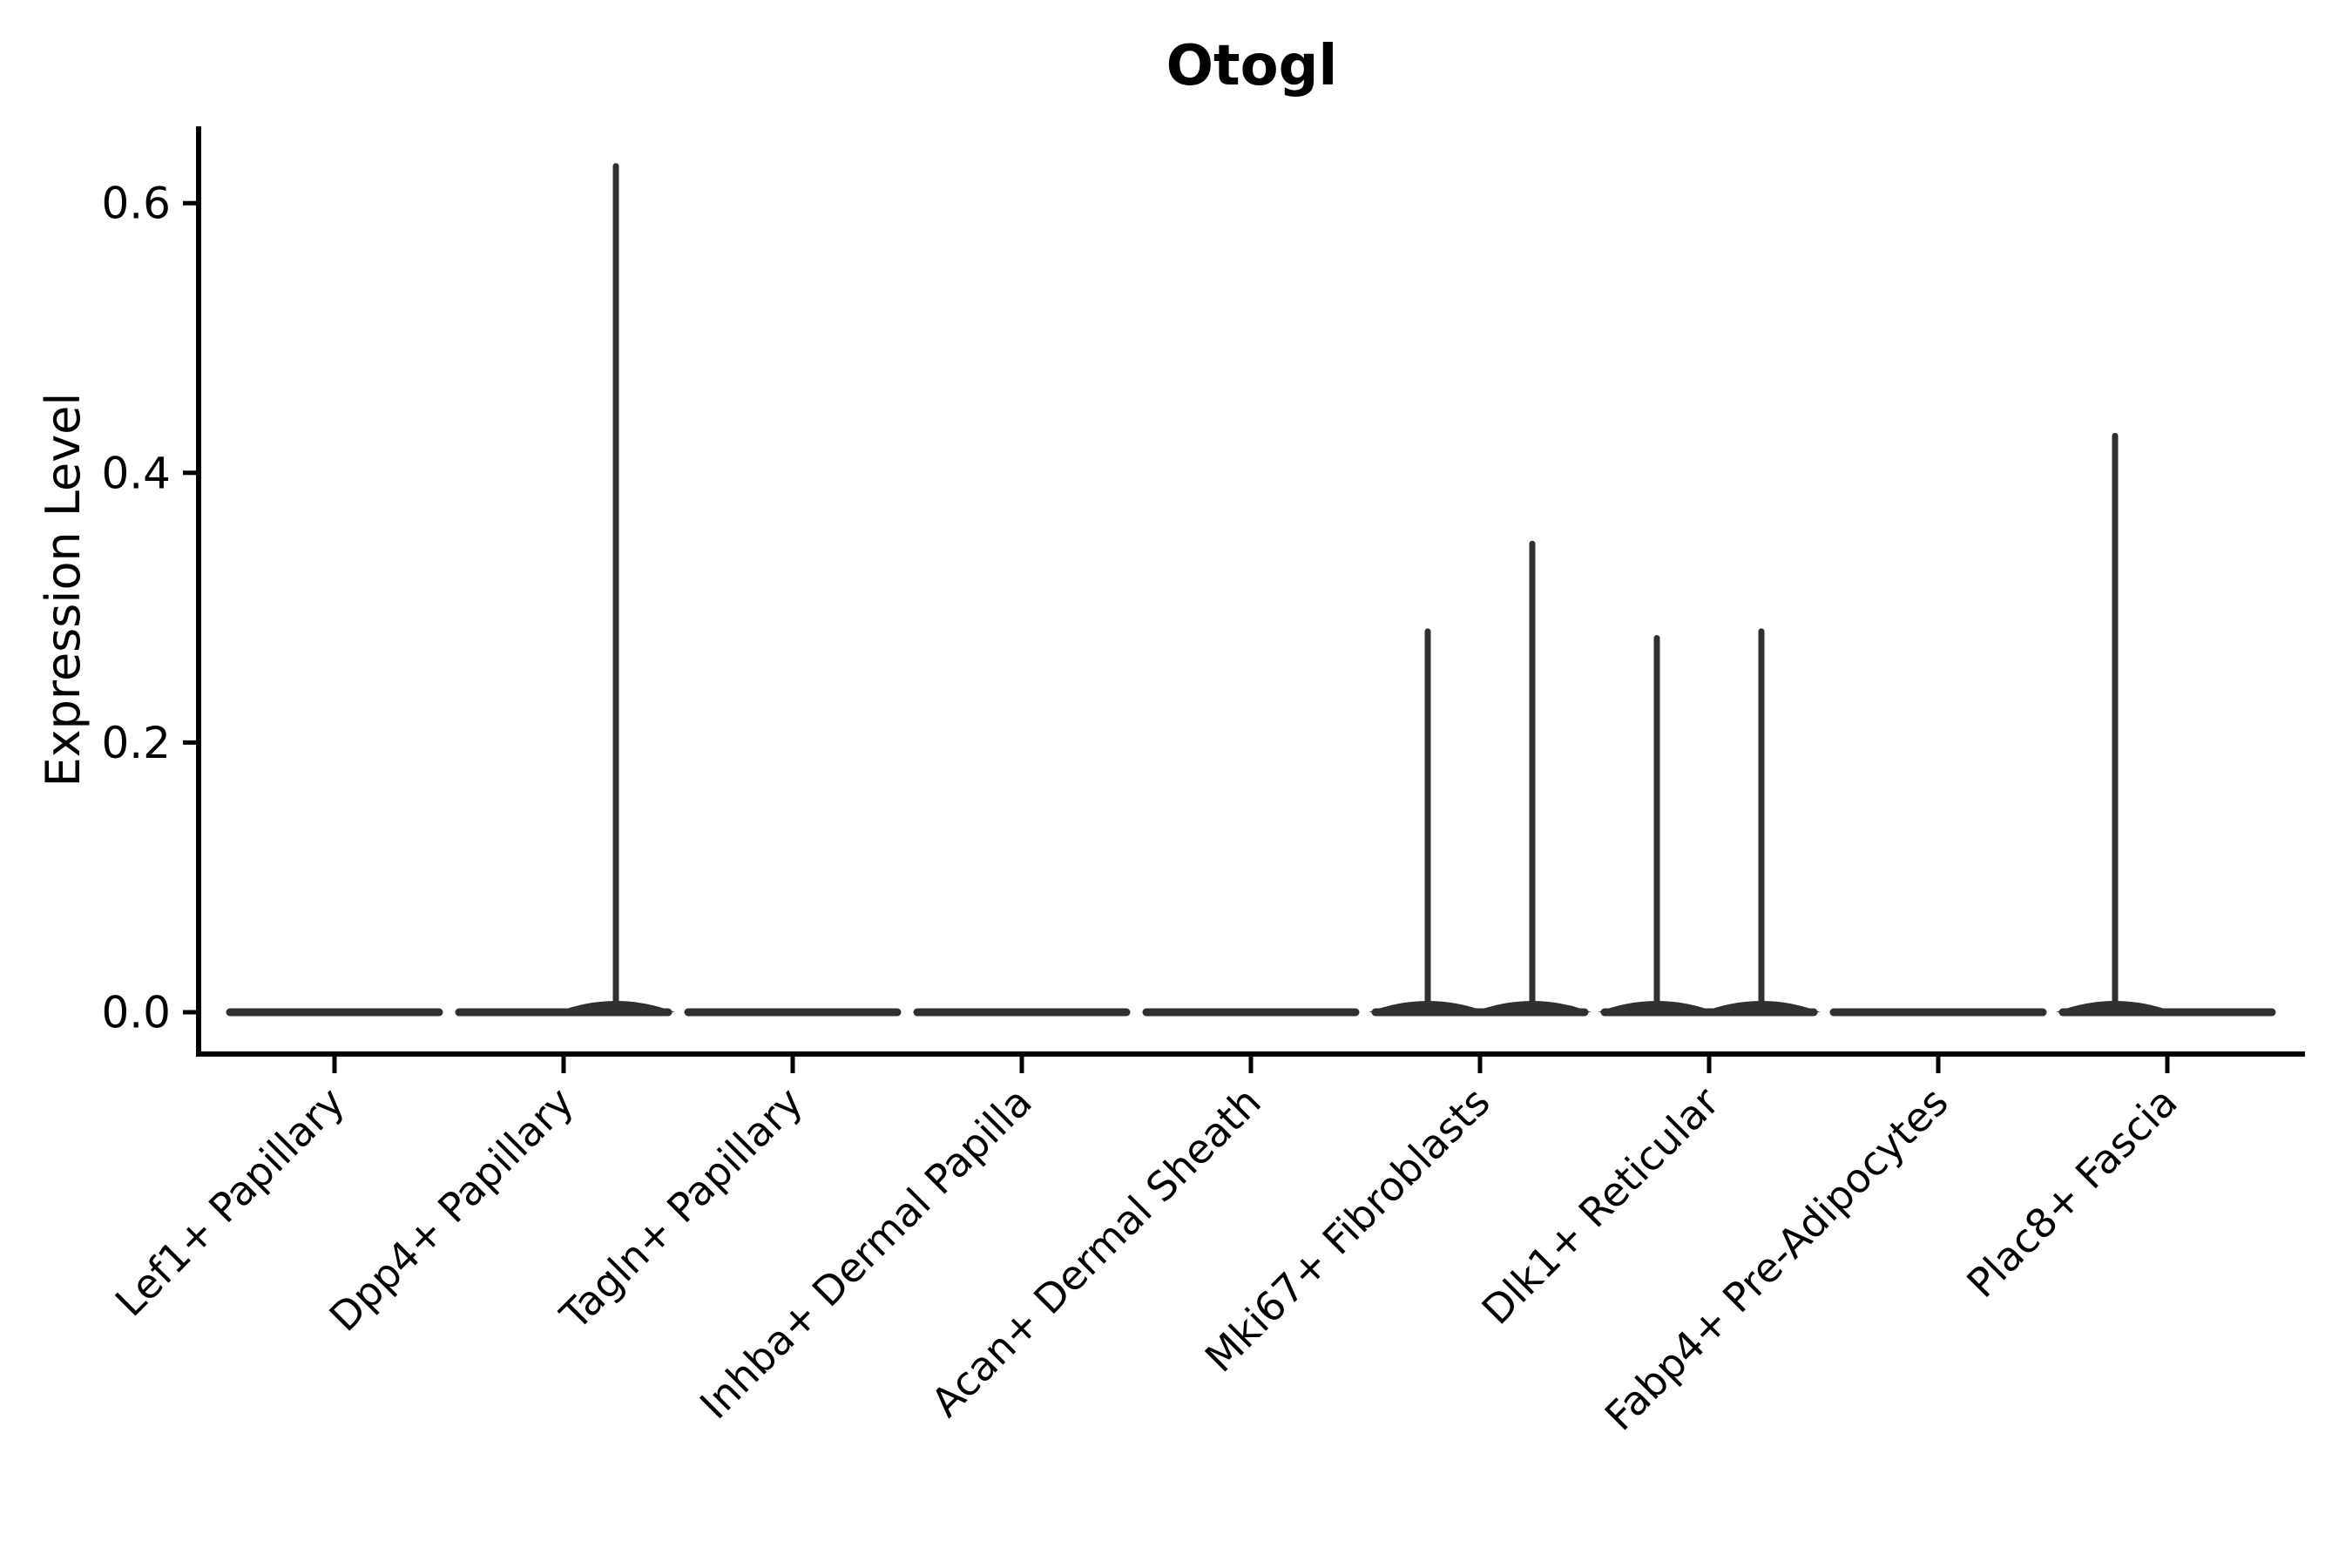 The image size is (2352, 1568). Describe the element at coordinates (682, 1209) in the screenshot. I see `x-tick-label: Tagln+ Papillary` at that location.